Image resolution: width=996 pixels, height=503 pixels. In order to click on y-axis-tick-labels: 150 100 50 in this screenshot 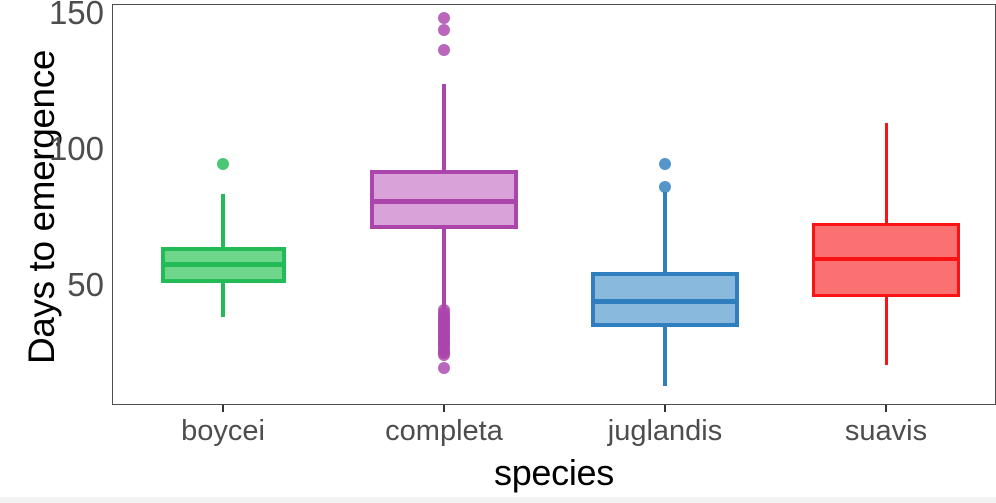, I will do `click(74, 251)`.